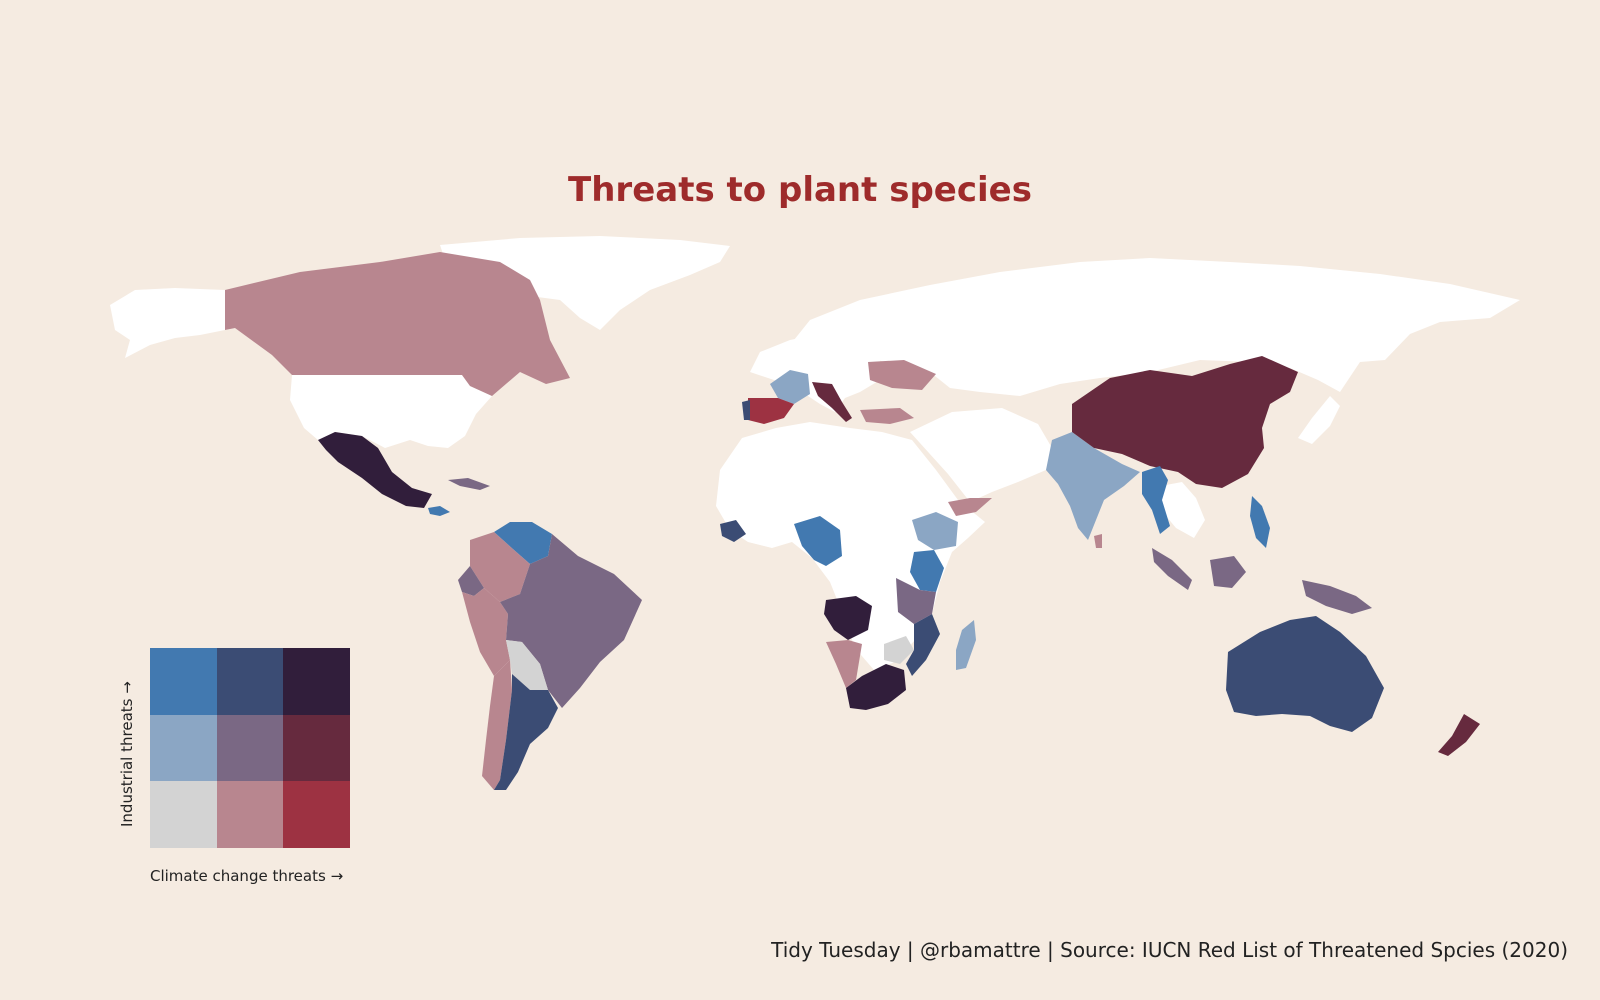 This screenshot has height=1000, width=1600. Describe the element at coordinates (391, 411) in the screenshot. I see `region-united-states` at that location.